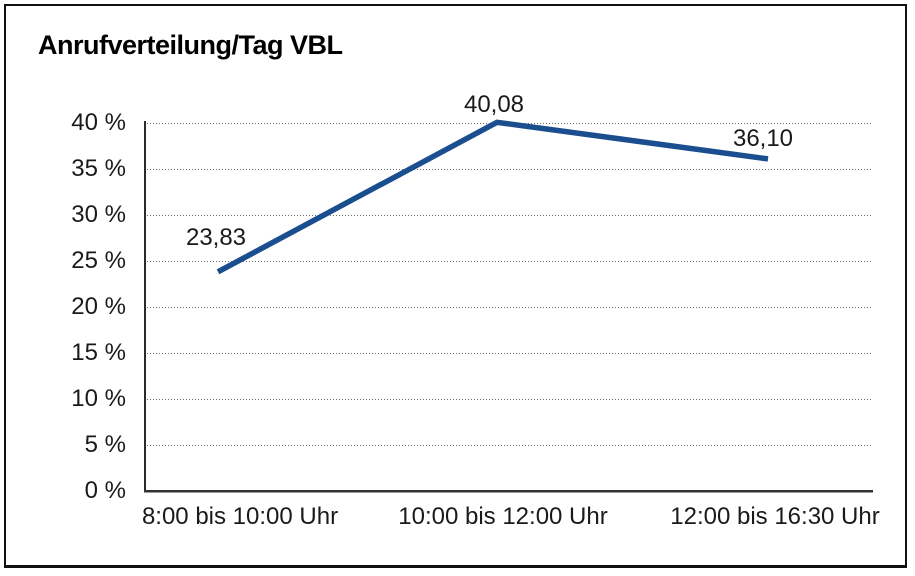  What do you see at coordinates (775, 516) in the screenshot?
I see `x-tick-label: 12:00 bis 16:30 Uhr` at bounding box center [775, 516].